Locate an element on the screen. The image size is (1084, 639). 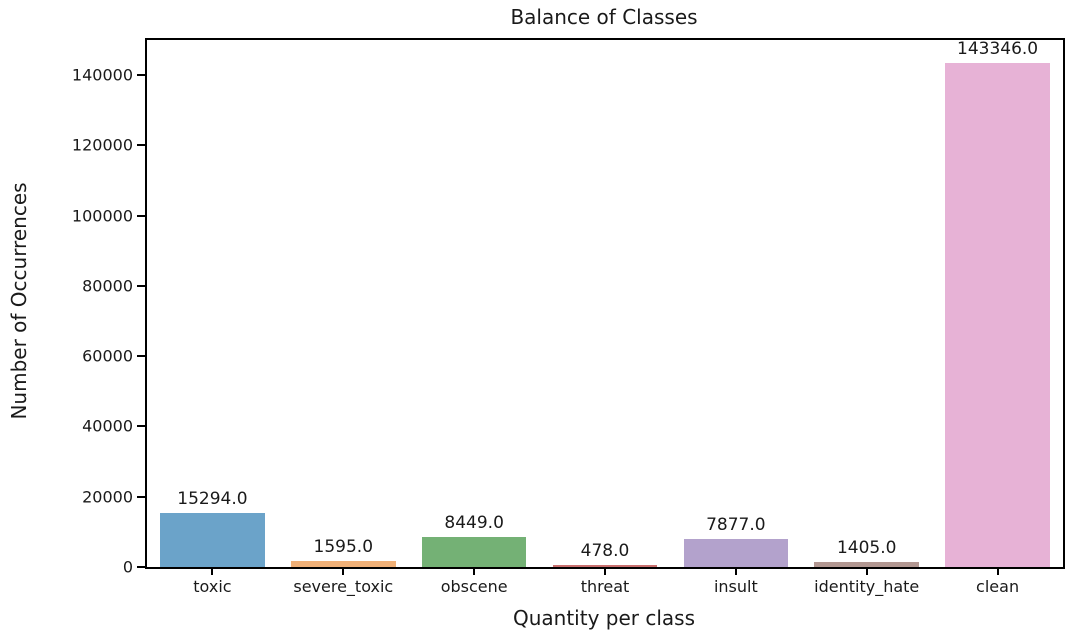
bar-insult is located at coordinates (736, 553).